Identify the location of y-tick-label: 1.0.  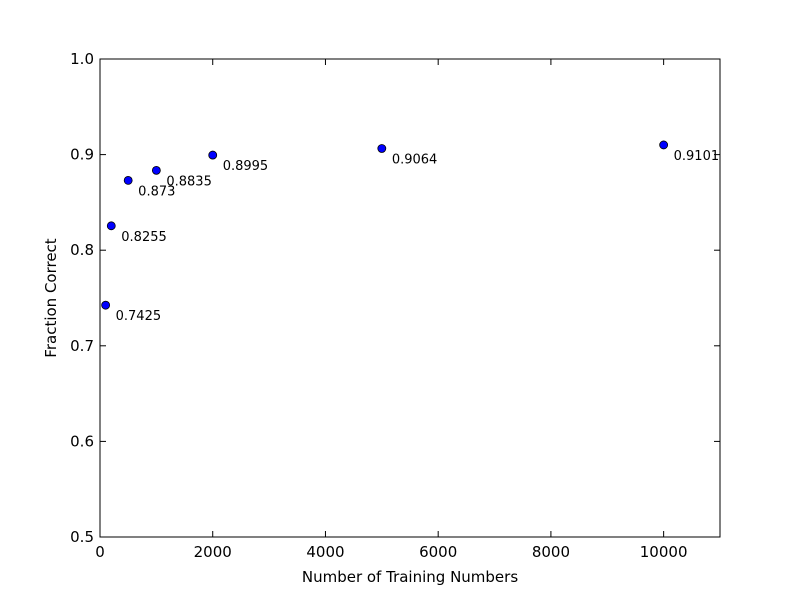
(82, 59).